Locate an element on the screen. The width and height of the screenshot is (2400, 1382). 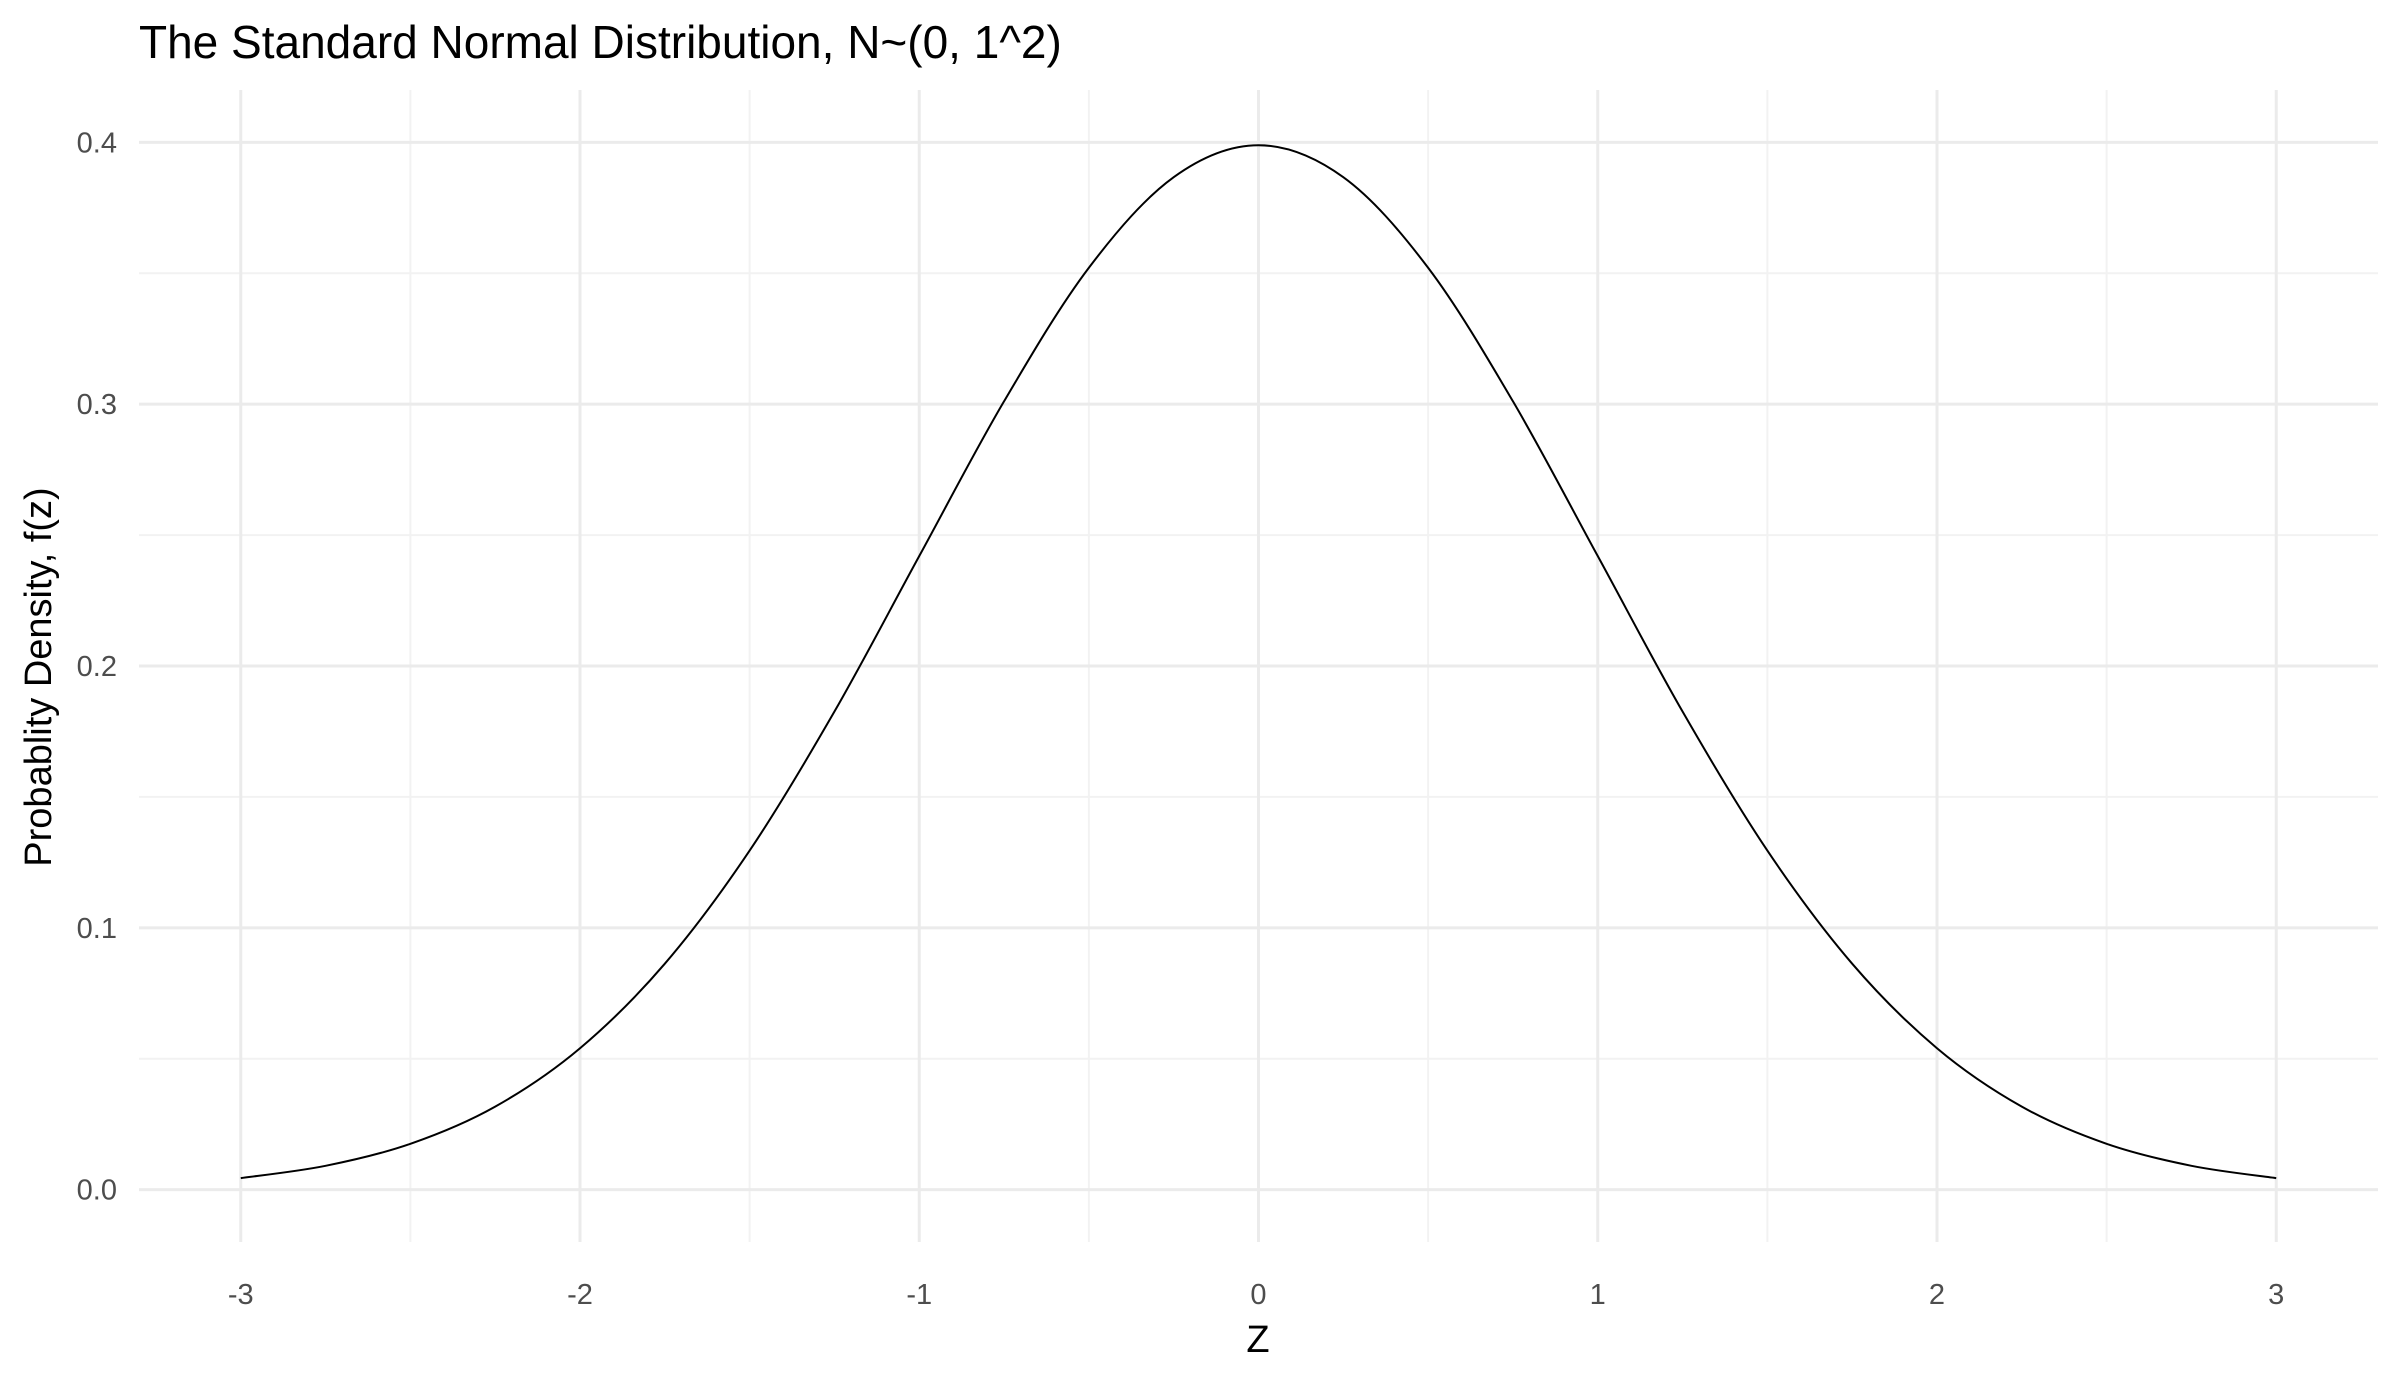
y-tick-label: 0.2 is located at coordinates (97, 667).